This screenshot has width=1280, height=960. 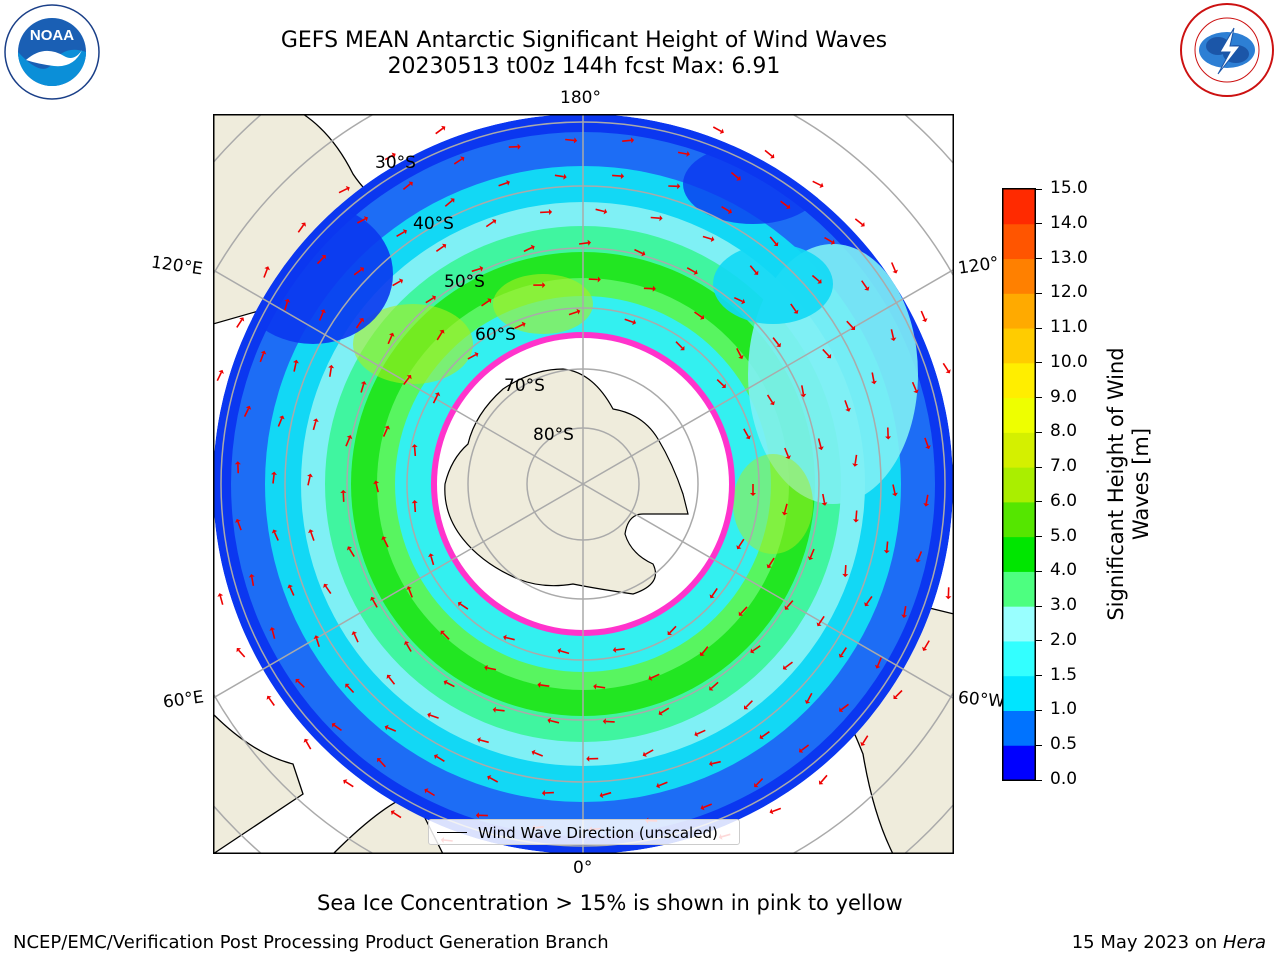 What do you see at coordinates (1064, 674) in the screenshot?
I see `colorbar-tick-label: 1.5` at bounding box center [1064, 674].